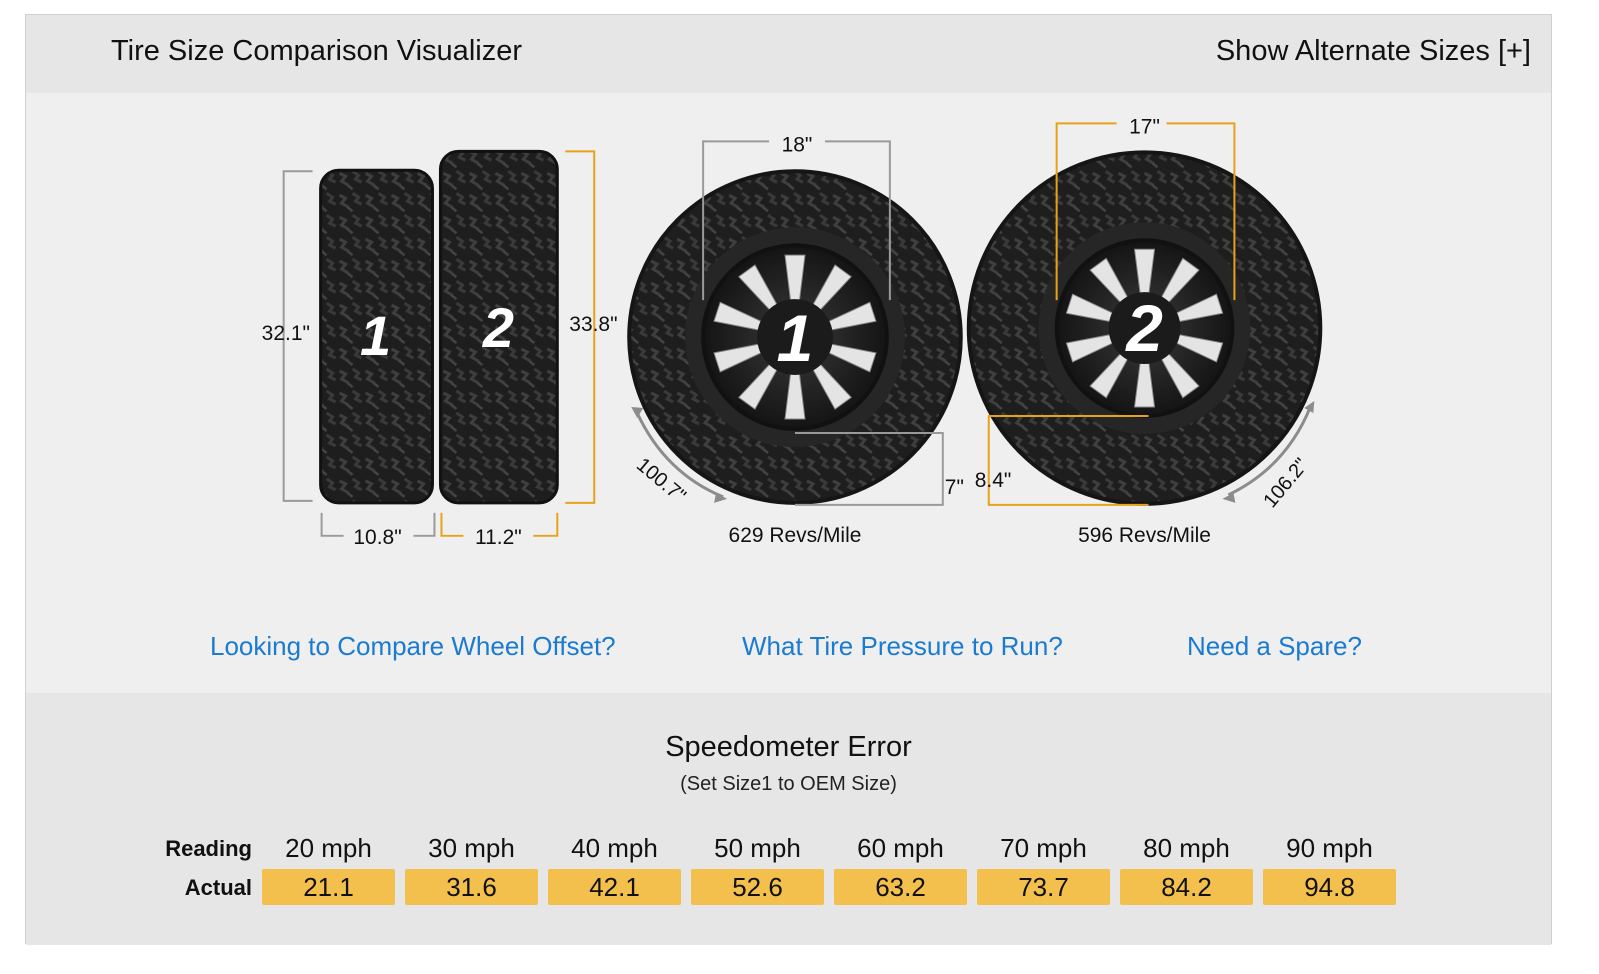 This screenshot has width=1599, height=974. I want to click on tire1-side-view: 1, so click(376, 336).